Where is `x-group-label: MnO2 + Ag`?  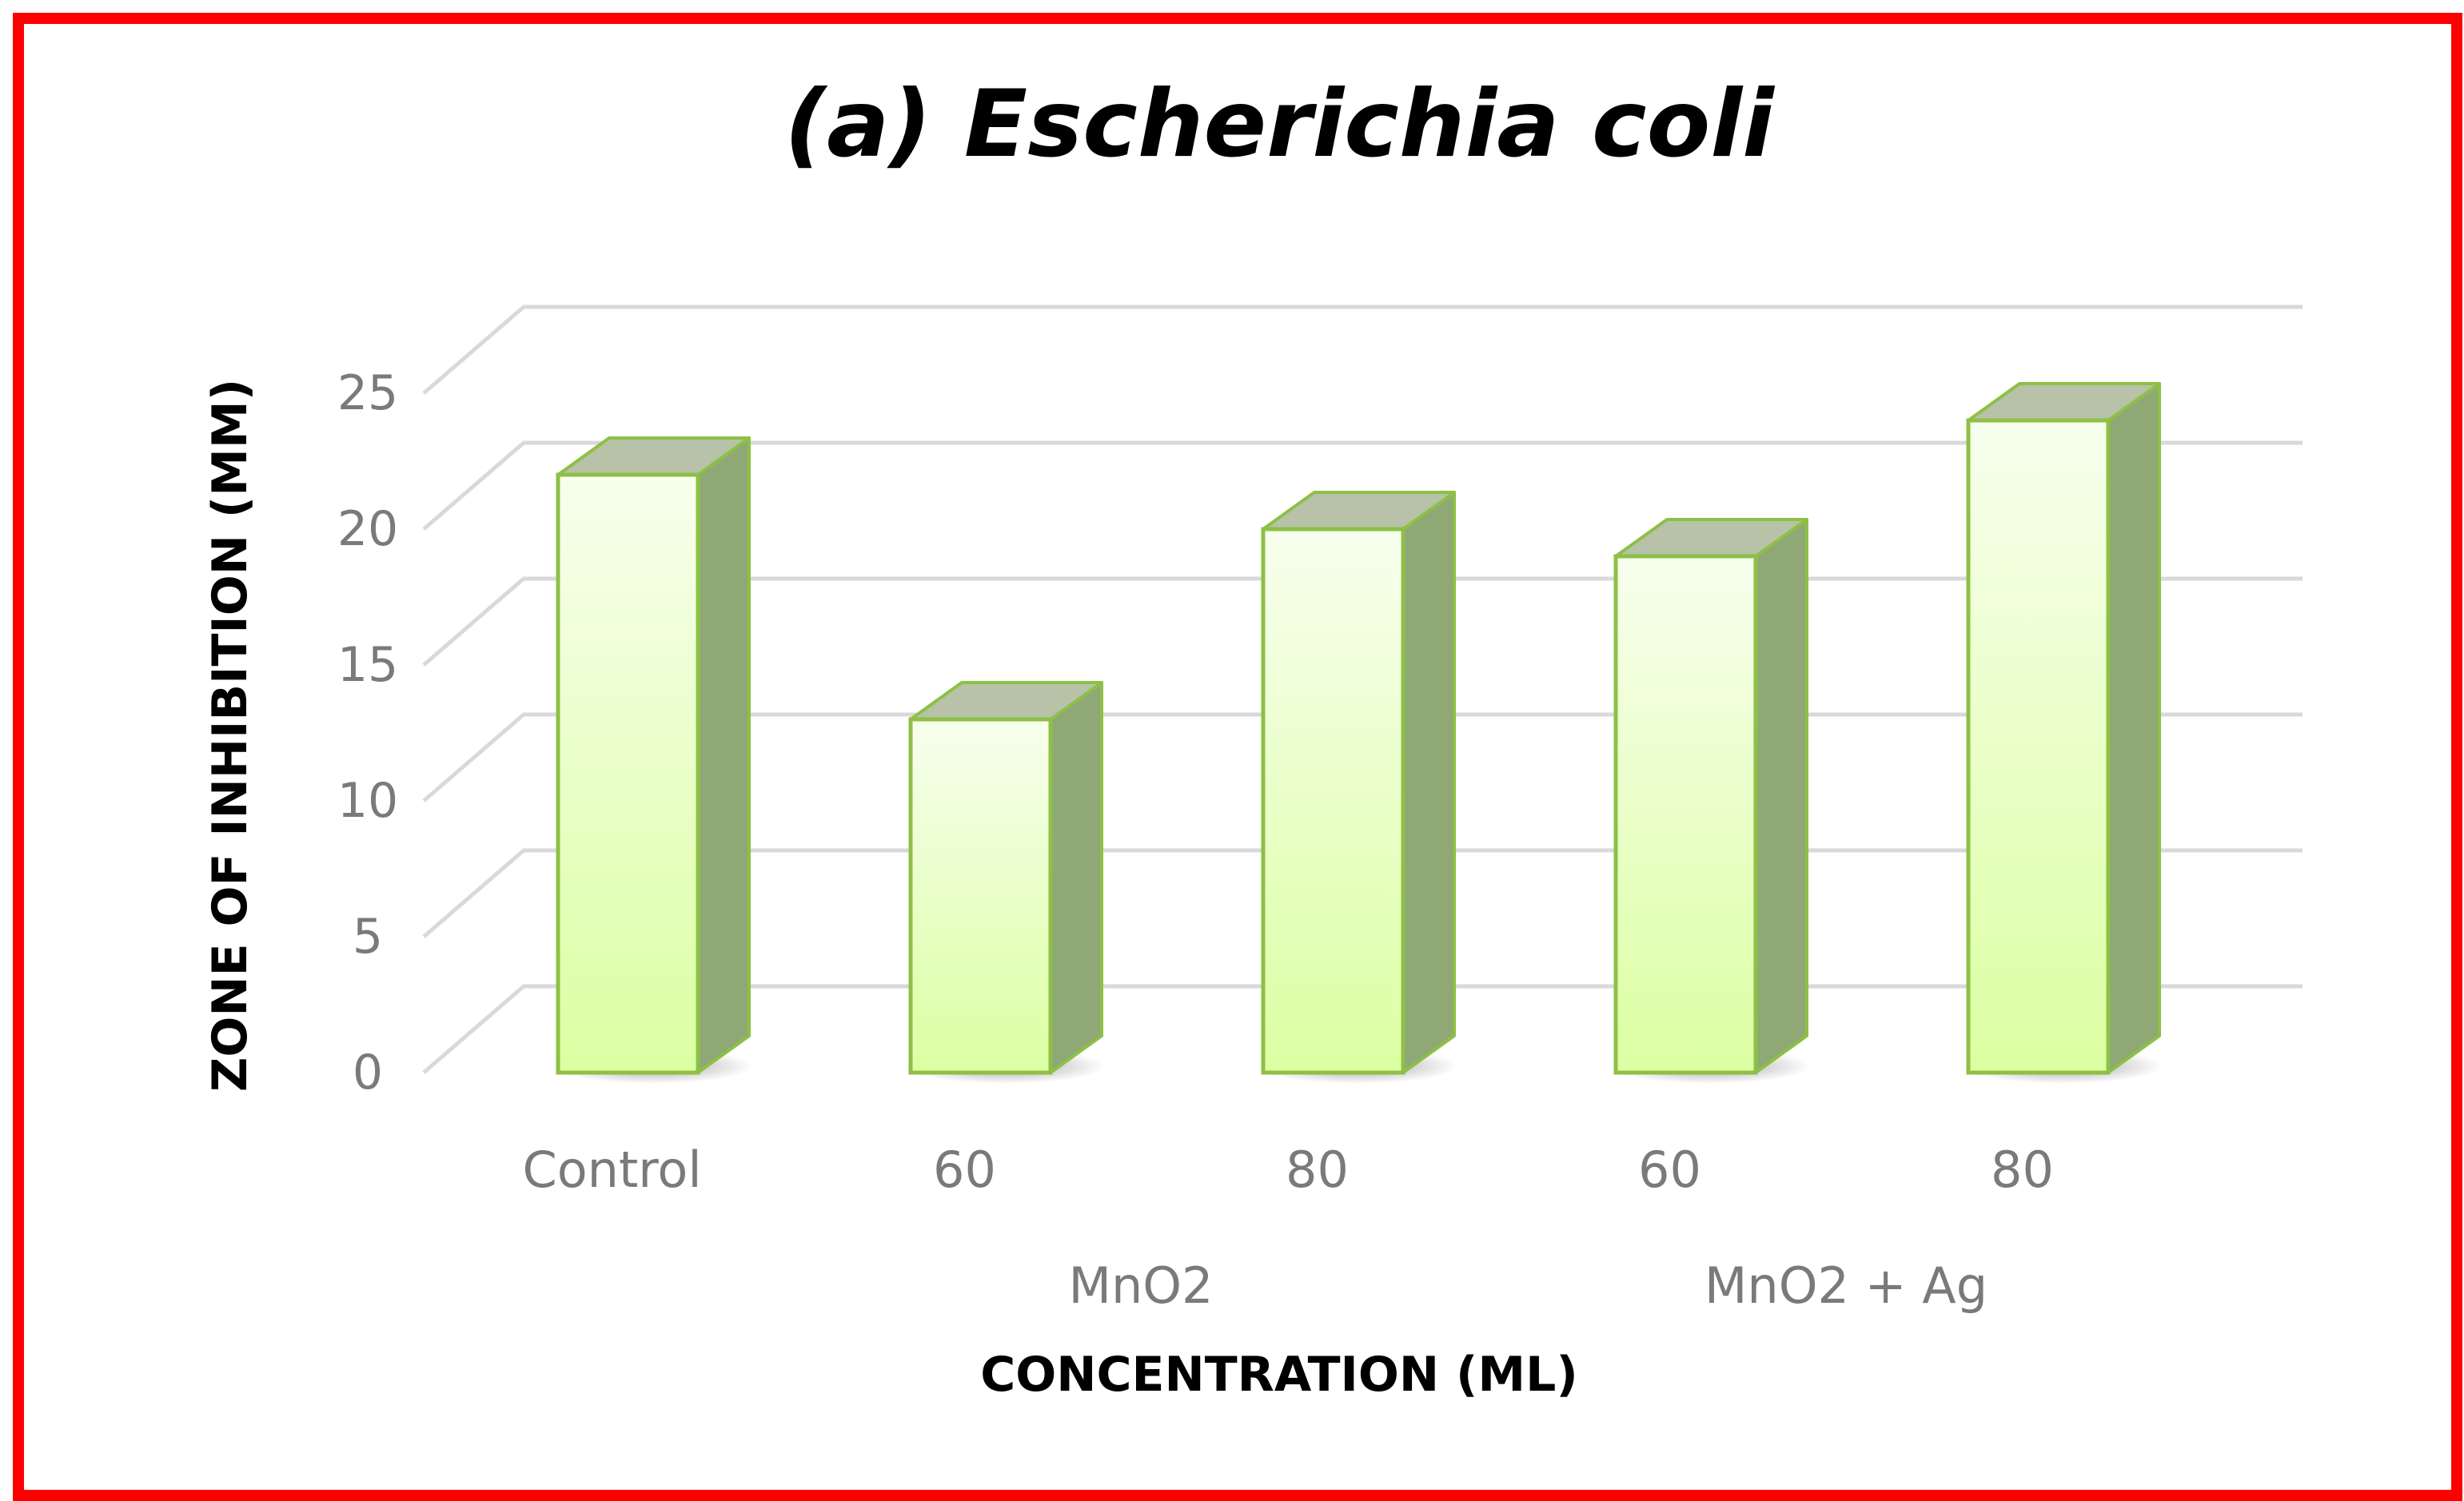
x-group-label: MnO2 + Ag is located at coordinates (1846, 1285).